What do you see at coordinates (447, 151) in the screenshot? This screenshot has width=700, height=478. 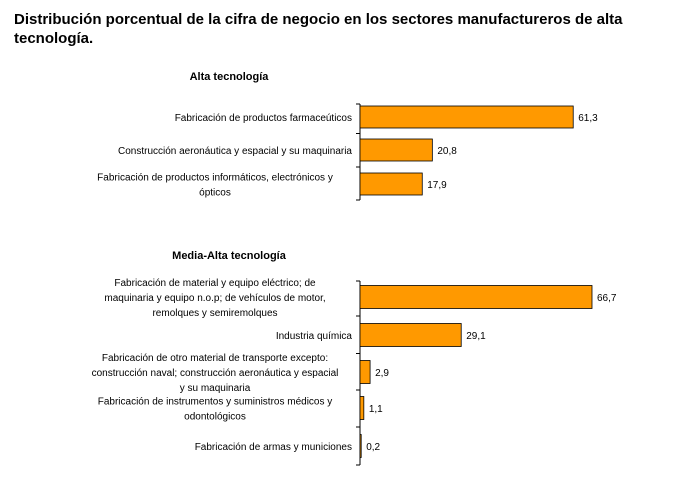 I see `chart-0-value-label-1: 20,8` at bounding box center [447, 151].